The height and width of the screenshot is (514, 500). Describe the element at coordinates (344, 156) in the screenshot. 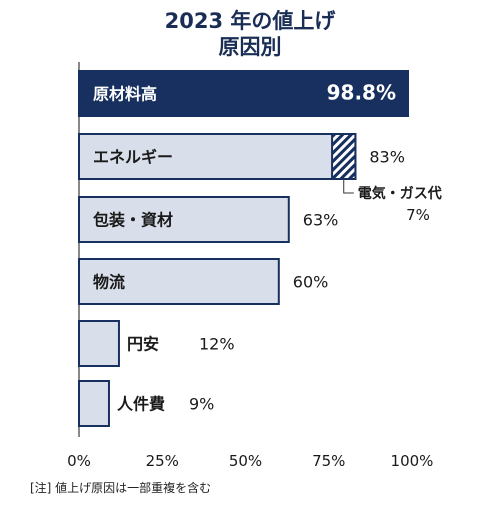

I see `sub-segment-bar` at that location.